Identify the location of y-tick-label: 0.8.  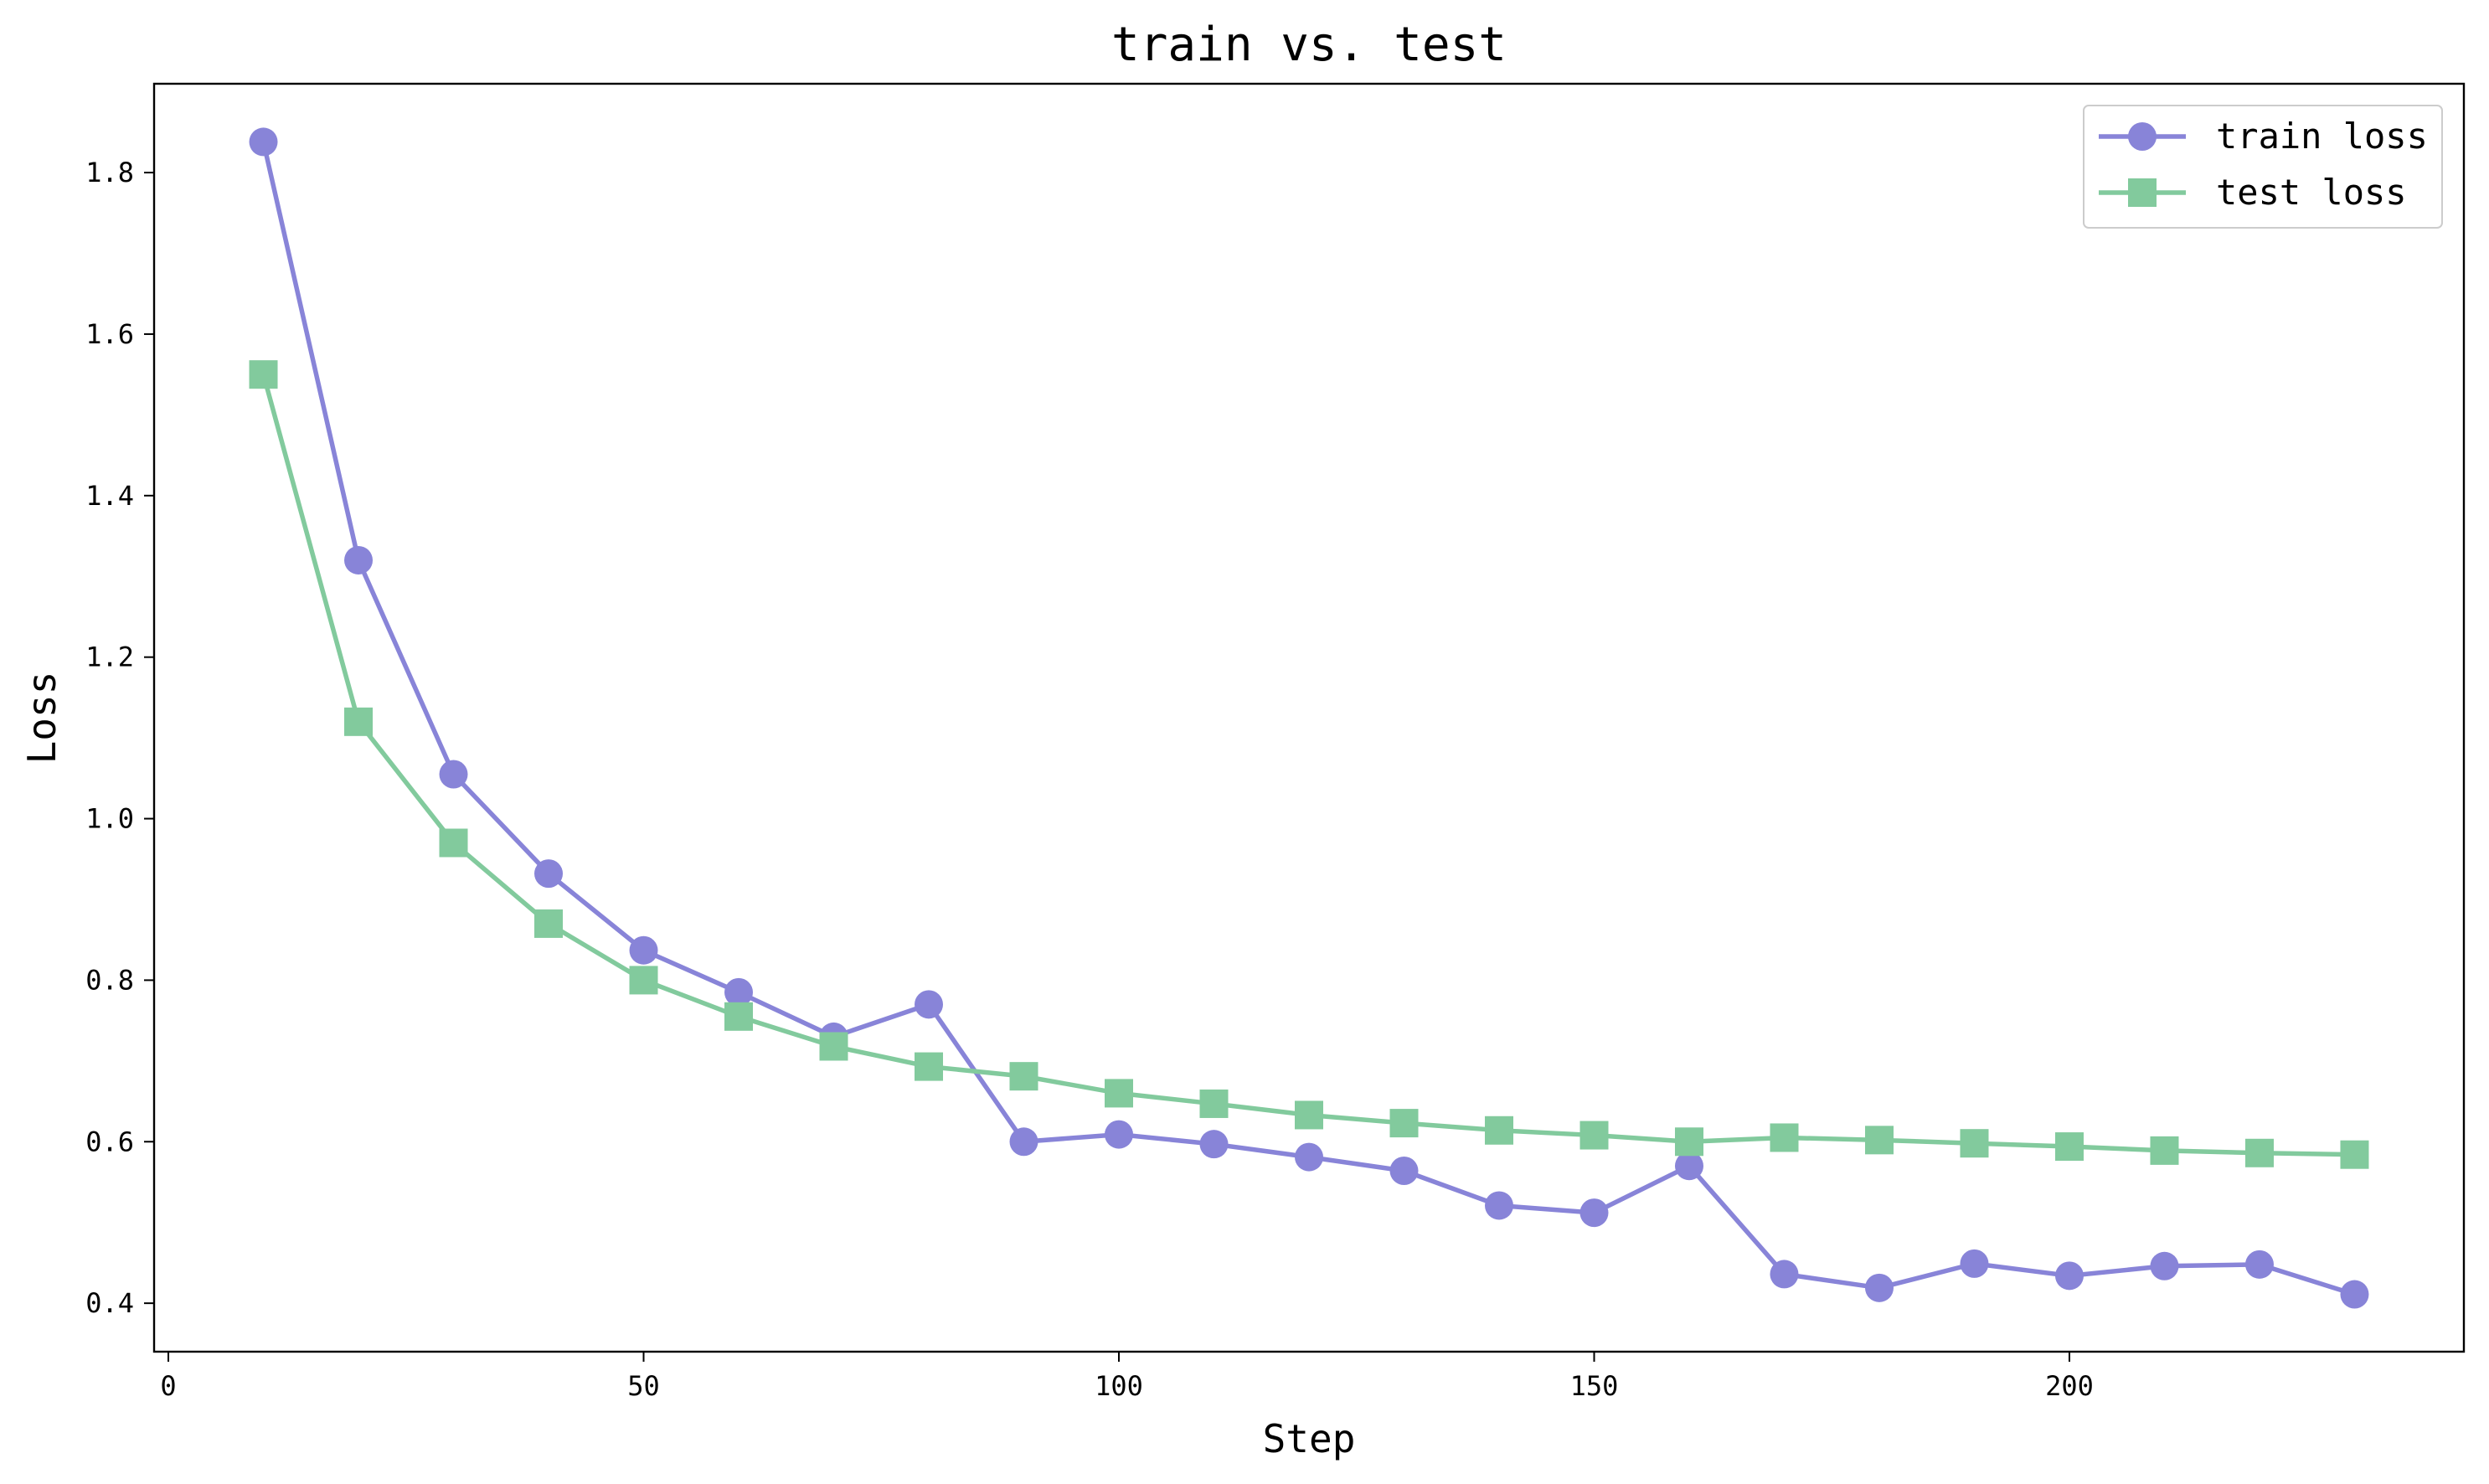
(109, 980).